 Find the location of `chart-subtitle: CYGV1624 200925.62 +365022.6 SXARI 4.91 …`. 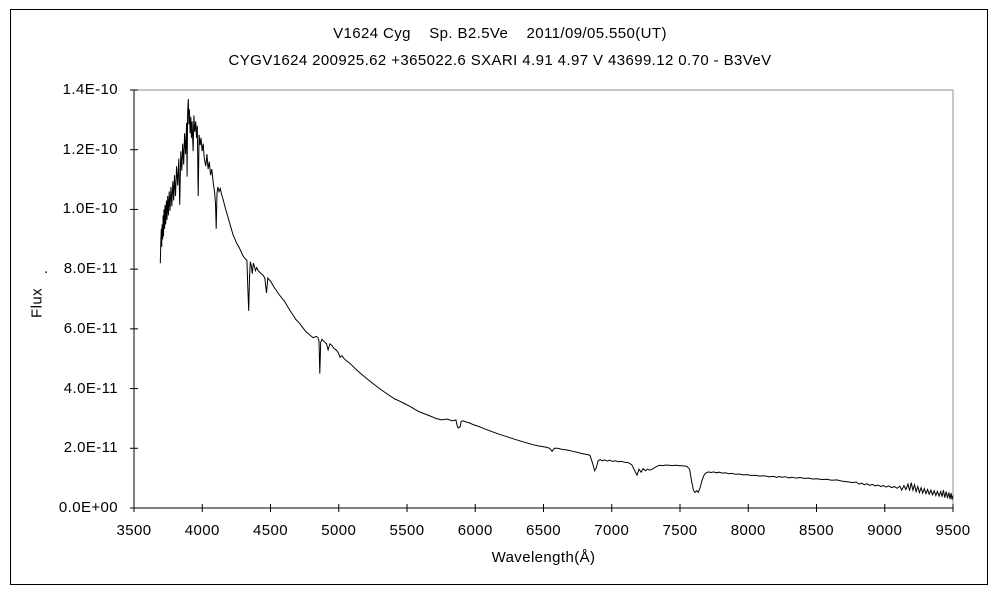

chart-subtitle: CYGV1624 200925.62 +365022.6 SXARI 4.91 … is located at coordinates (500, 60).